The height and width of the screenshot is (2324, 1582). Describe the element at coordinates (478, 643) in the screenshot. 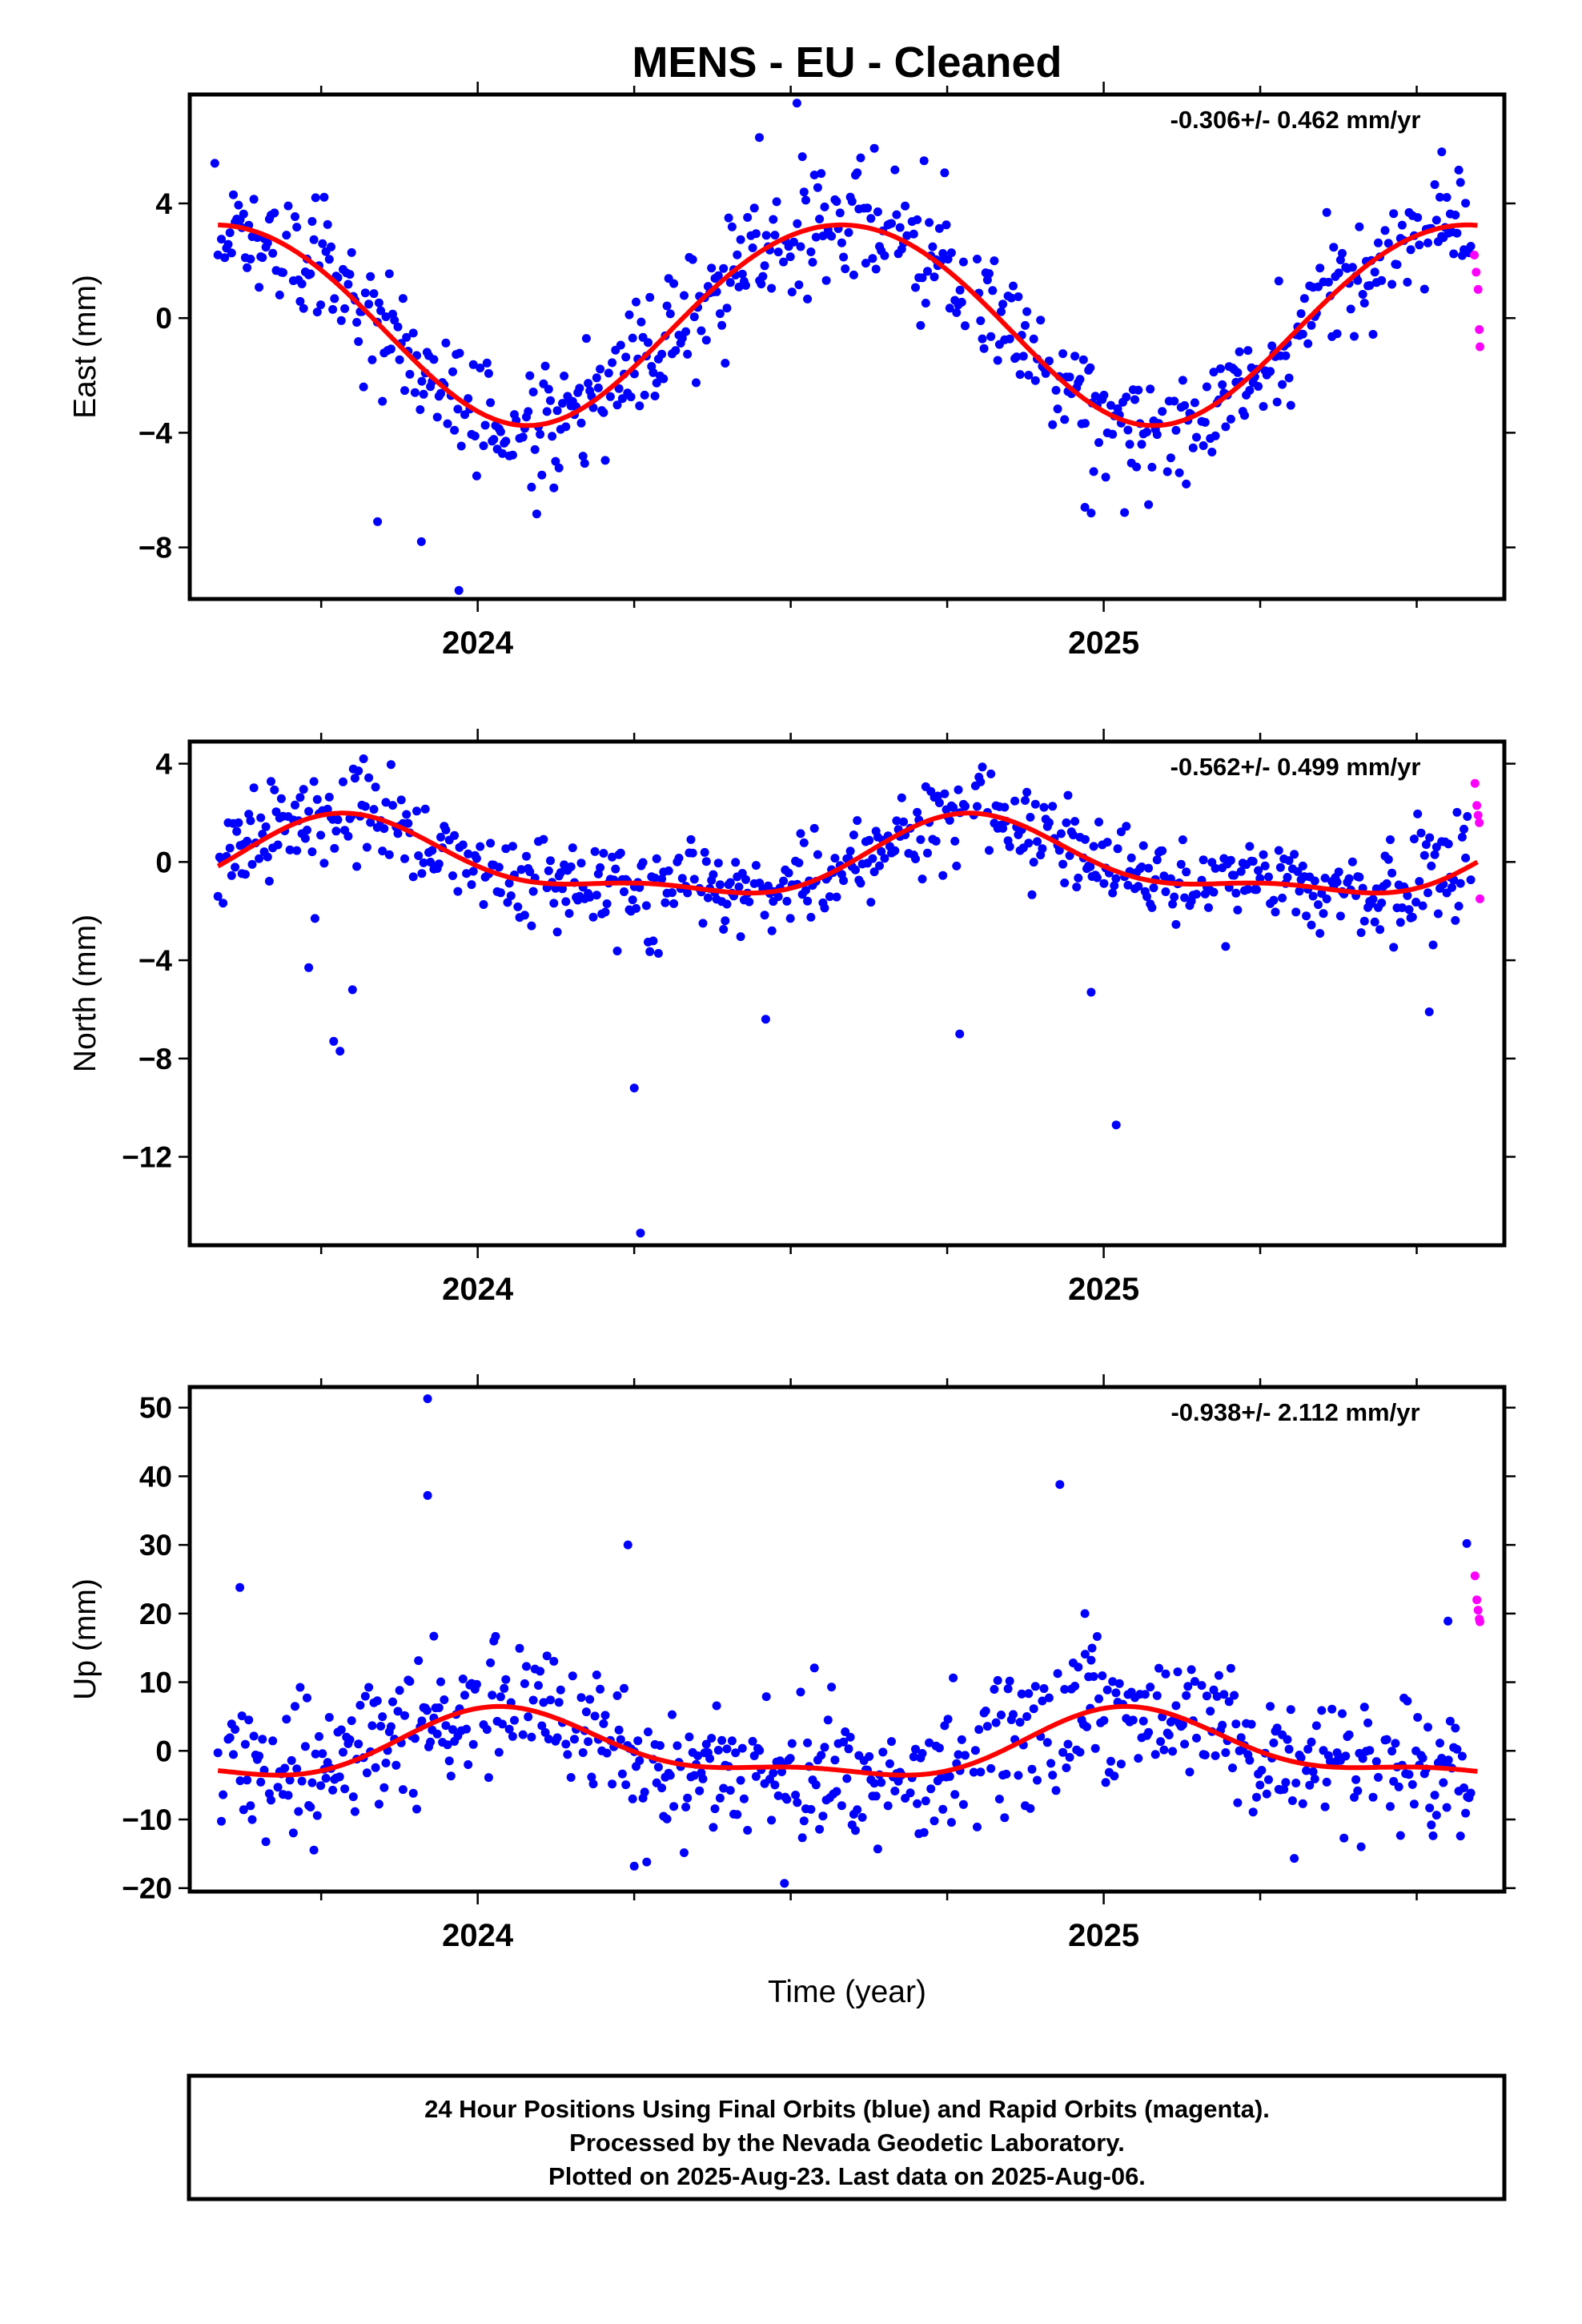

I see `x-tick-label: 2024` at that location.